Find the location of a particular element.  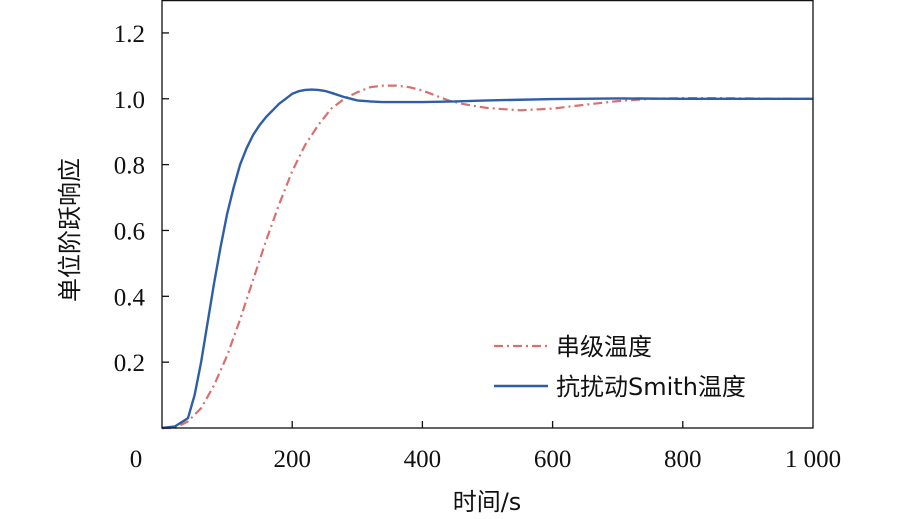

x-tick-label: 800 is located at coordinates (683, 459).